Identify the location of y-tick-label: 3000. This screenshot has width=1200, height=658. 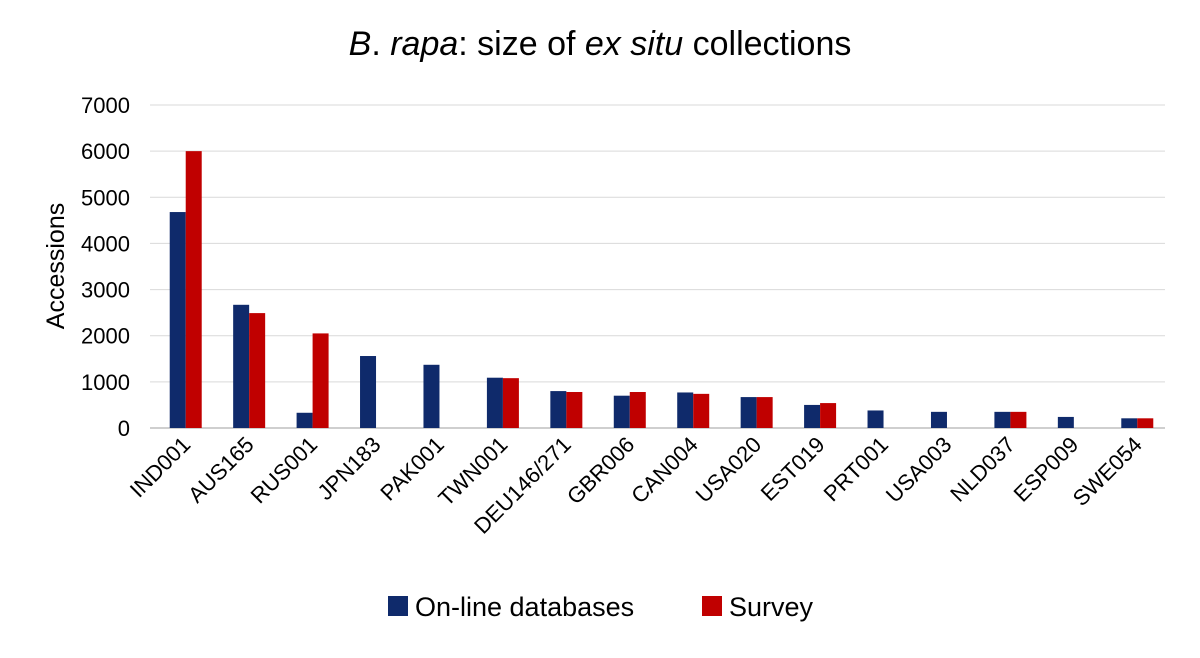
(105, 290).